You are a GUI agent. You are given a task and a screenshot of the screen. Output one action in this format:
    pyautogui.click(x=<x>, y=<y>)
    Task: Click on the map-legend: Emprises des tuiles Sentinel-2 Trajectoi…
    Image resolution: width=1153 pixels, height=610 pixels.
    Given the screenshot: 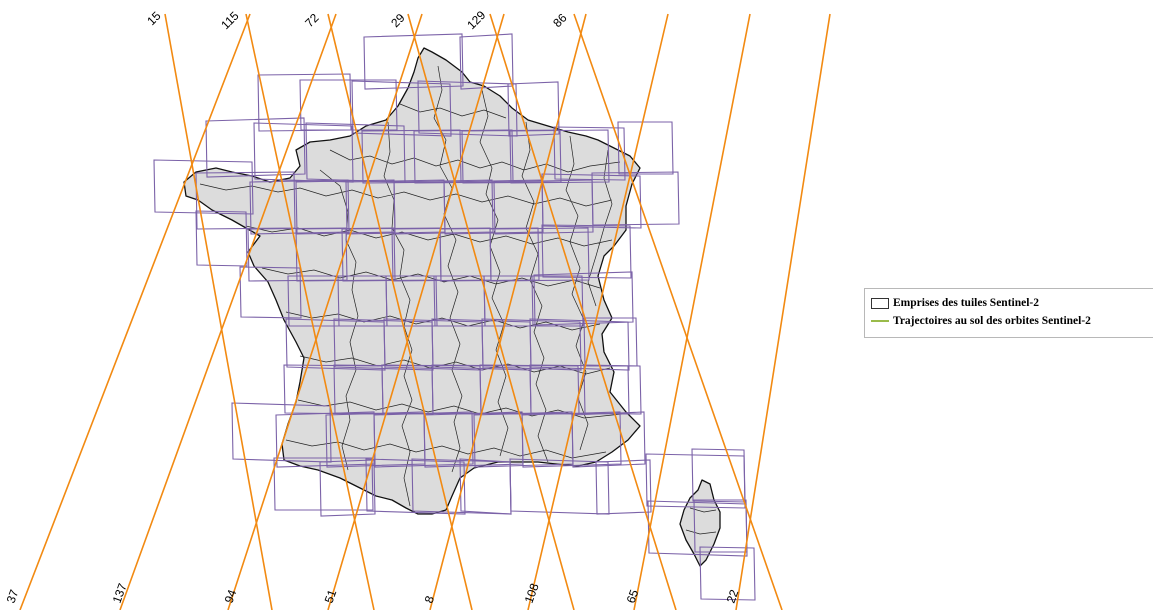 What is the action you would take?
    pyautogui.click(x=1008, y=313)
    